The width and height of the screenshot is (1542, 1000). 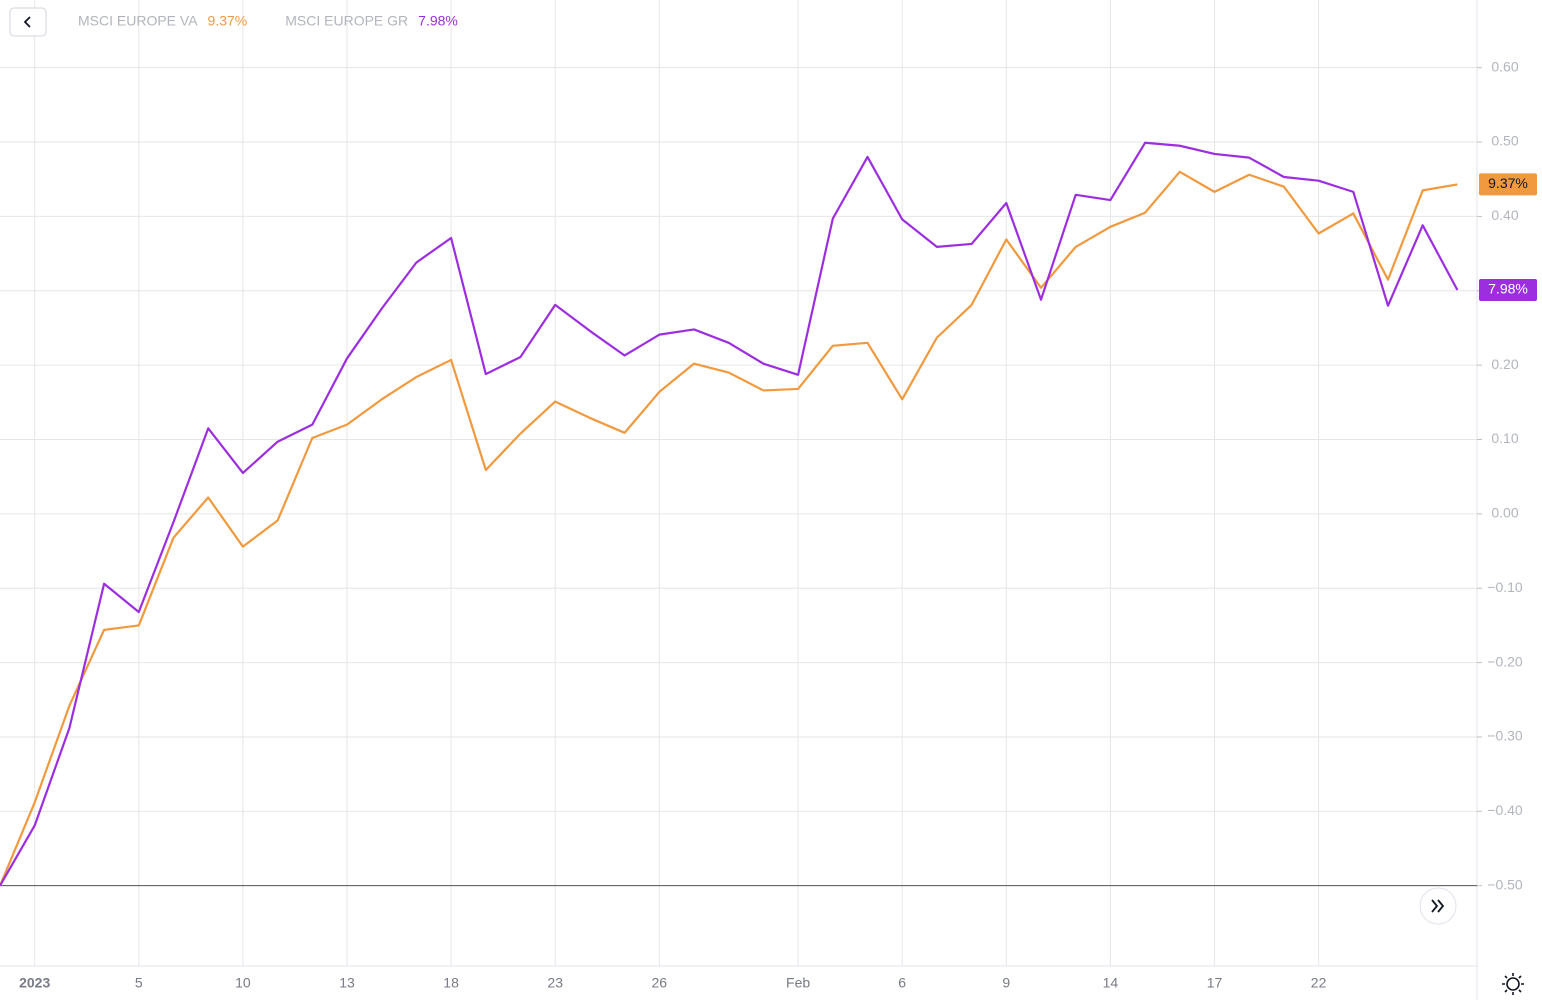 I want to click on settings-button, so click(x=1513, y=984).